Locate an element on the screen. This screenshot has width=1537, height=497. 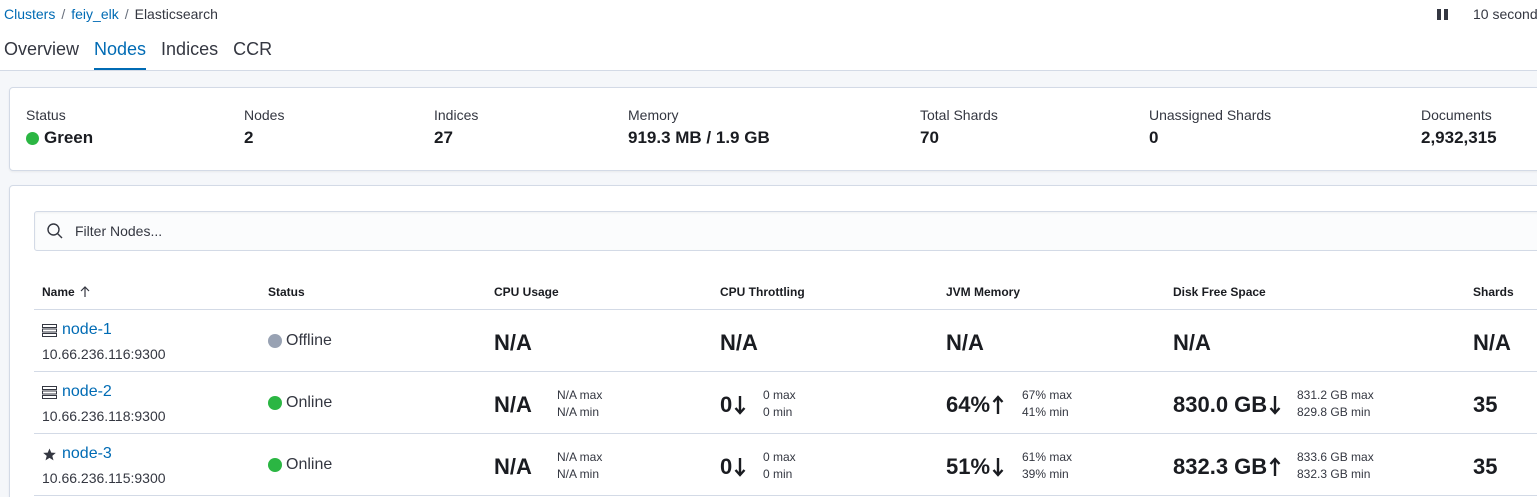
node-status: Offline is located at coordinates (300, 341).